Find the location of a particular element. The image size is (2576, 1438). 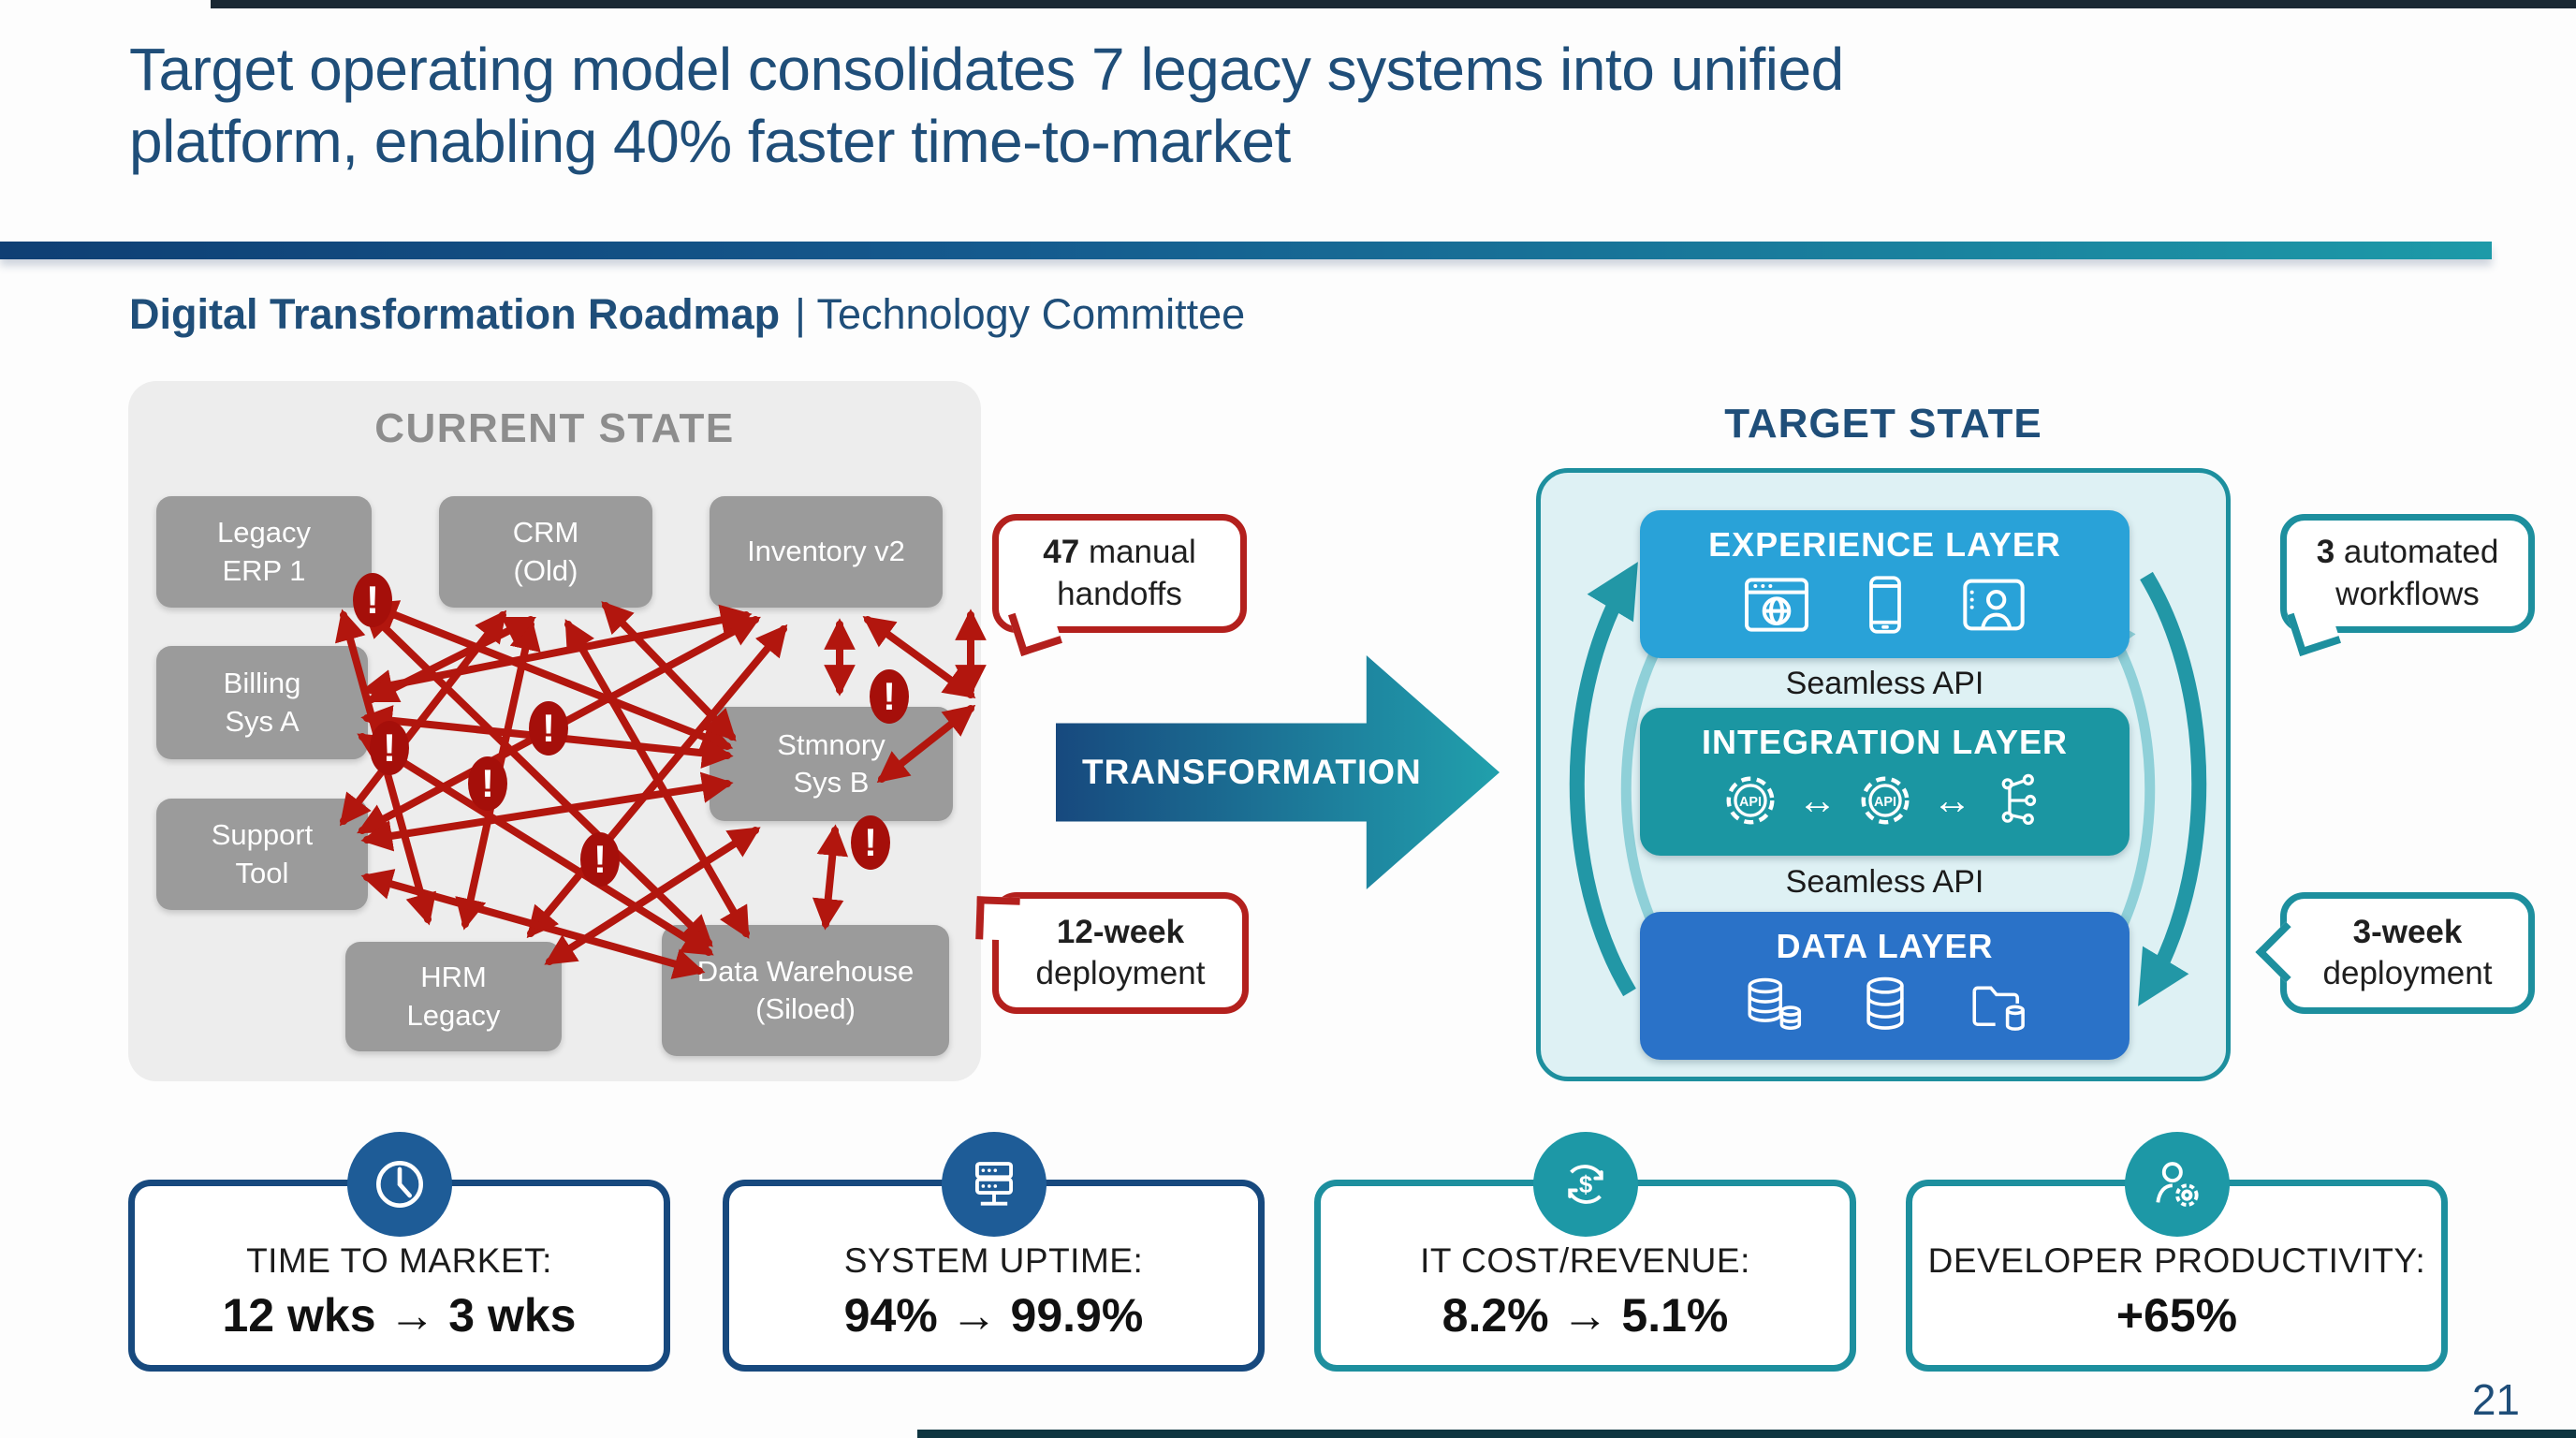

metric-value: 12 wks → 3 wks is located at coordinates (399, 1315).